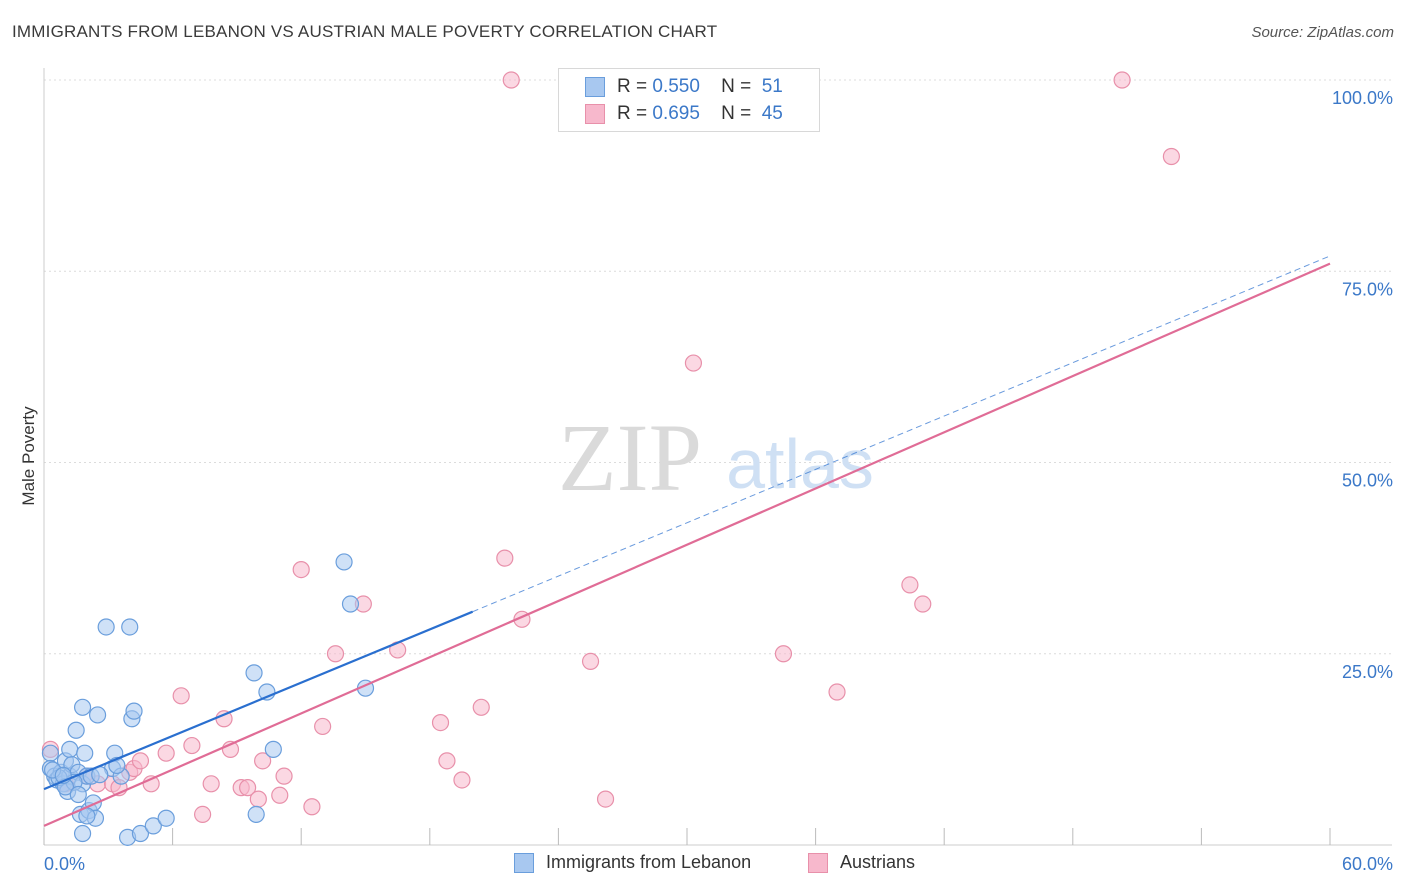 Image resolution: width=1406 pixels, height=892 pixels. I want to click on x-tick-label-min: 0.0%, so click(64, 864).